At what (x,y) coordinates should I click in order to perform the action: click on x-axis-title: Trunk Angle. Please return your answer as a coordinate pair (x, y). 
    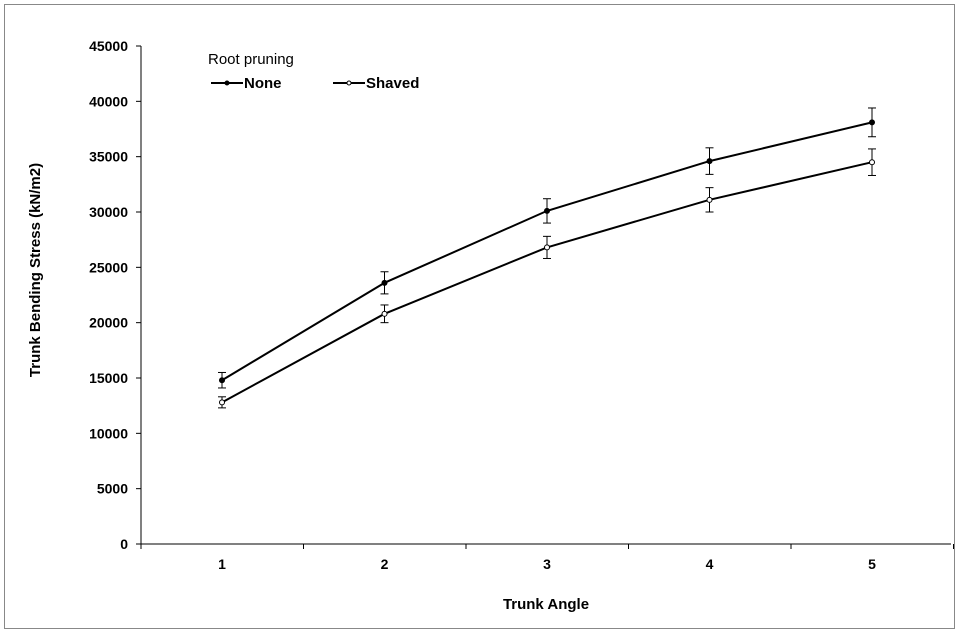
    Looking at the image, I should click on (546, 604).